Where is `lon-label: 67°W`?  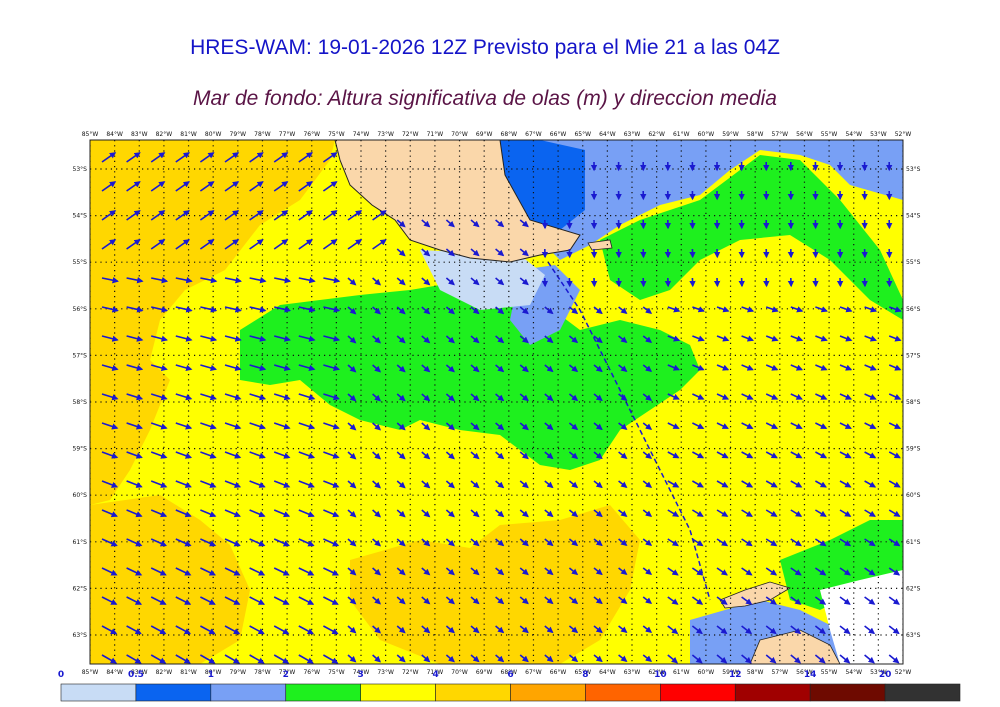 lon-label: 67°W is located at coordinates (533, 134).